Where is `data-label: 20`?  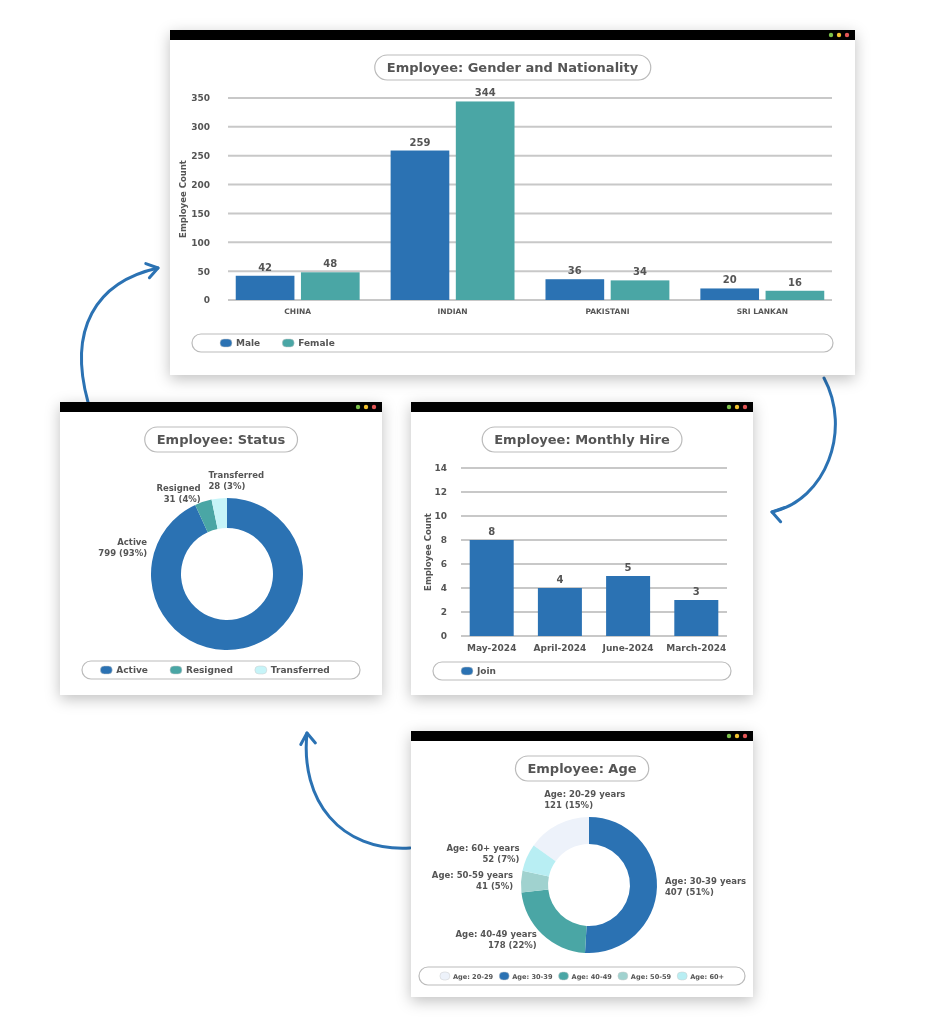 data-label: 20 is located at coordinates (729, 280).